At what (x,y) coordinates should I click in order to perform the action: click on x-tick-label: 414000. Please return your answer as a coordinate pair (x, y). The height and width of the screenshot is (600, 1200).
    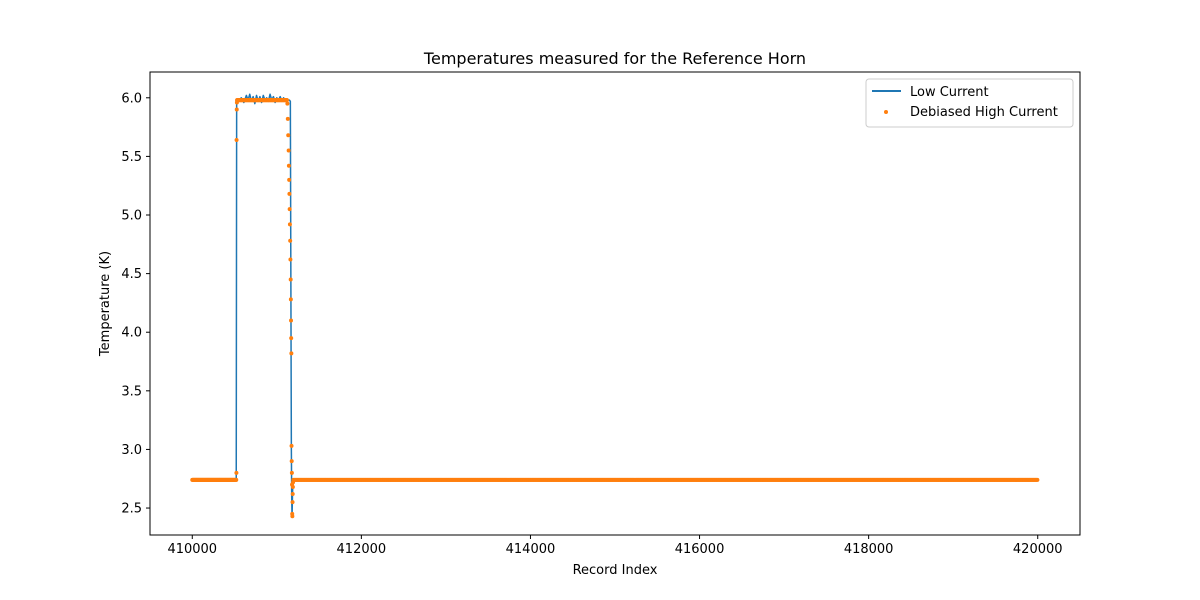
    Looking at the image, I should click on (531, 549).